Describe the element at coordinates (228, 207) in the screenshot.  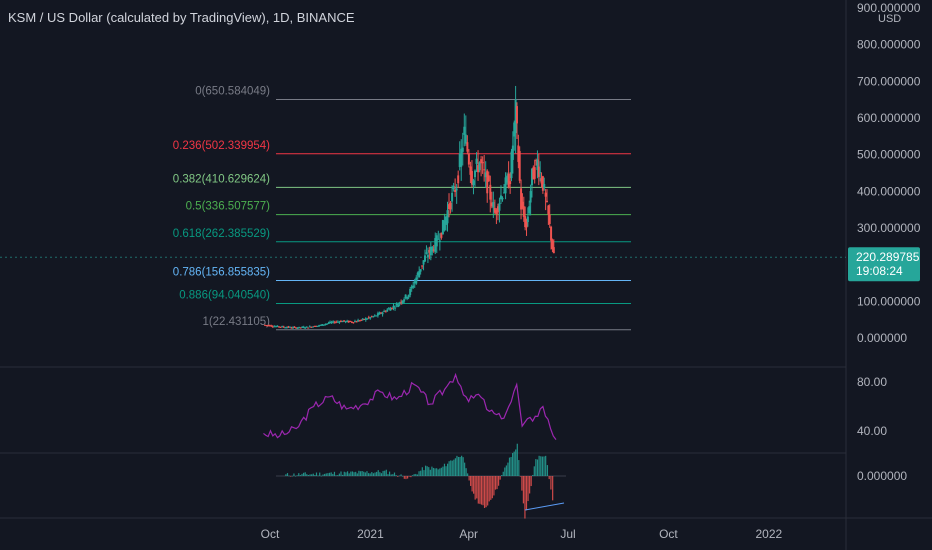
I see `fib-level-label: 0.5(336.507577)` at that location.